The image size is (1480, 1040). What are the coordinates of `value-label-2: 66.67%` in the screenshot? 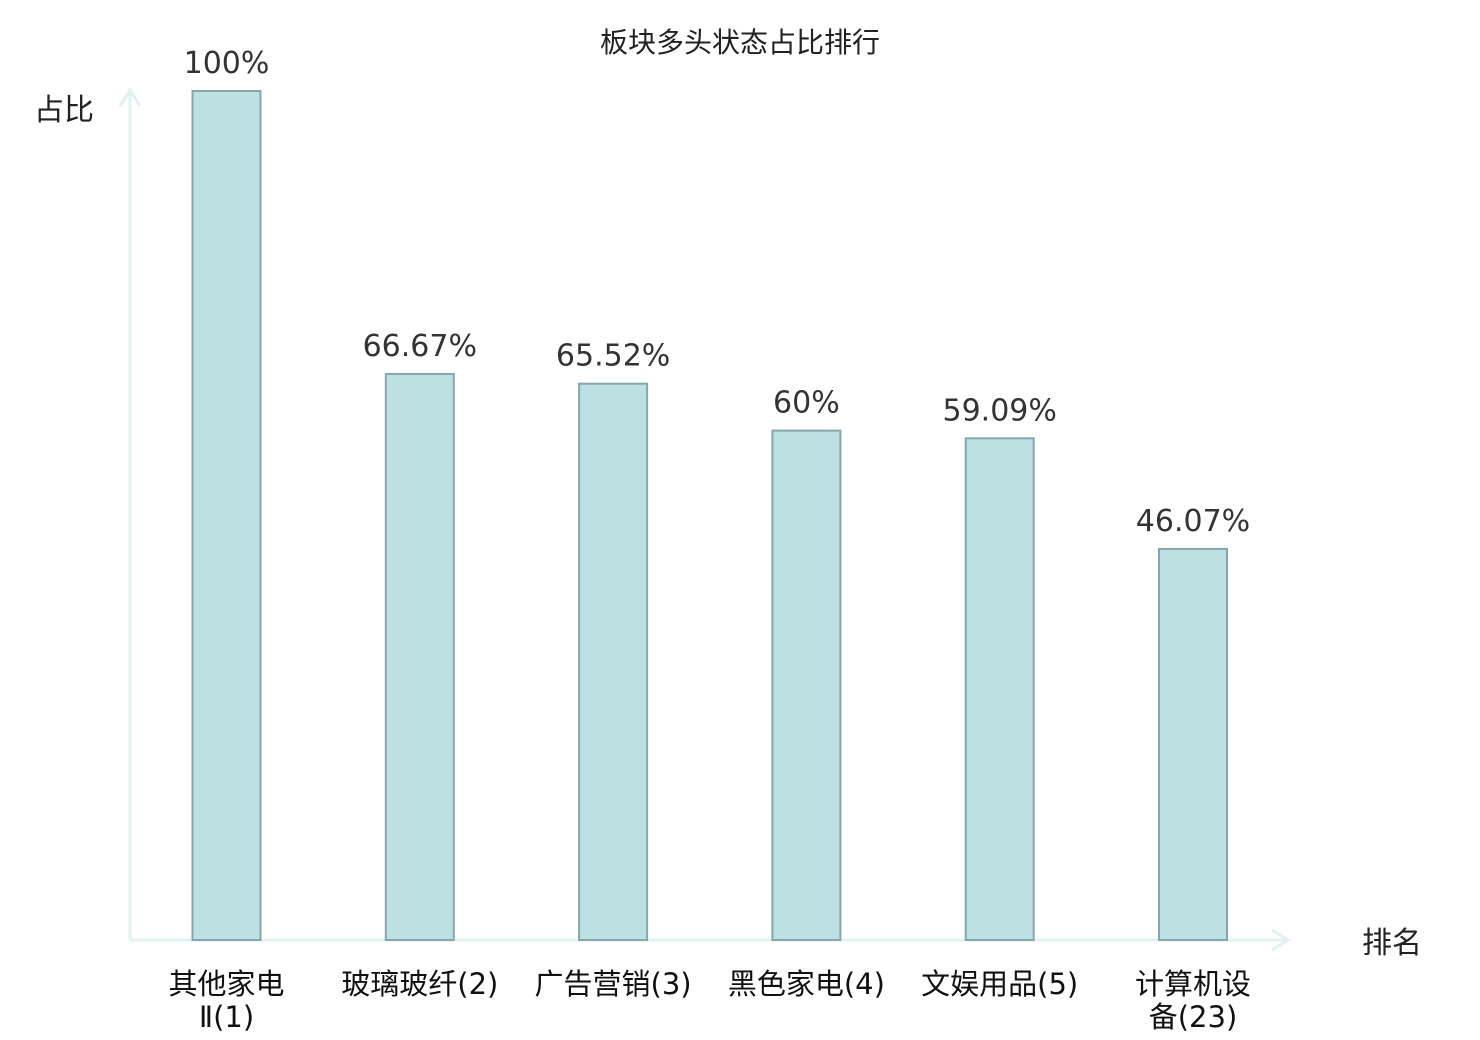 It's located at (420, 346).